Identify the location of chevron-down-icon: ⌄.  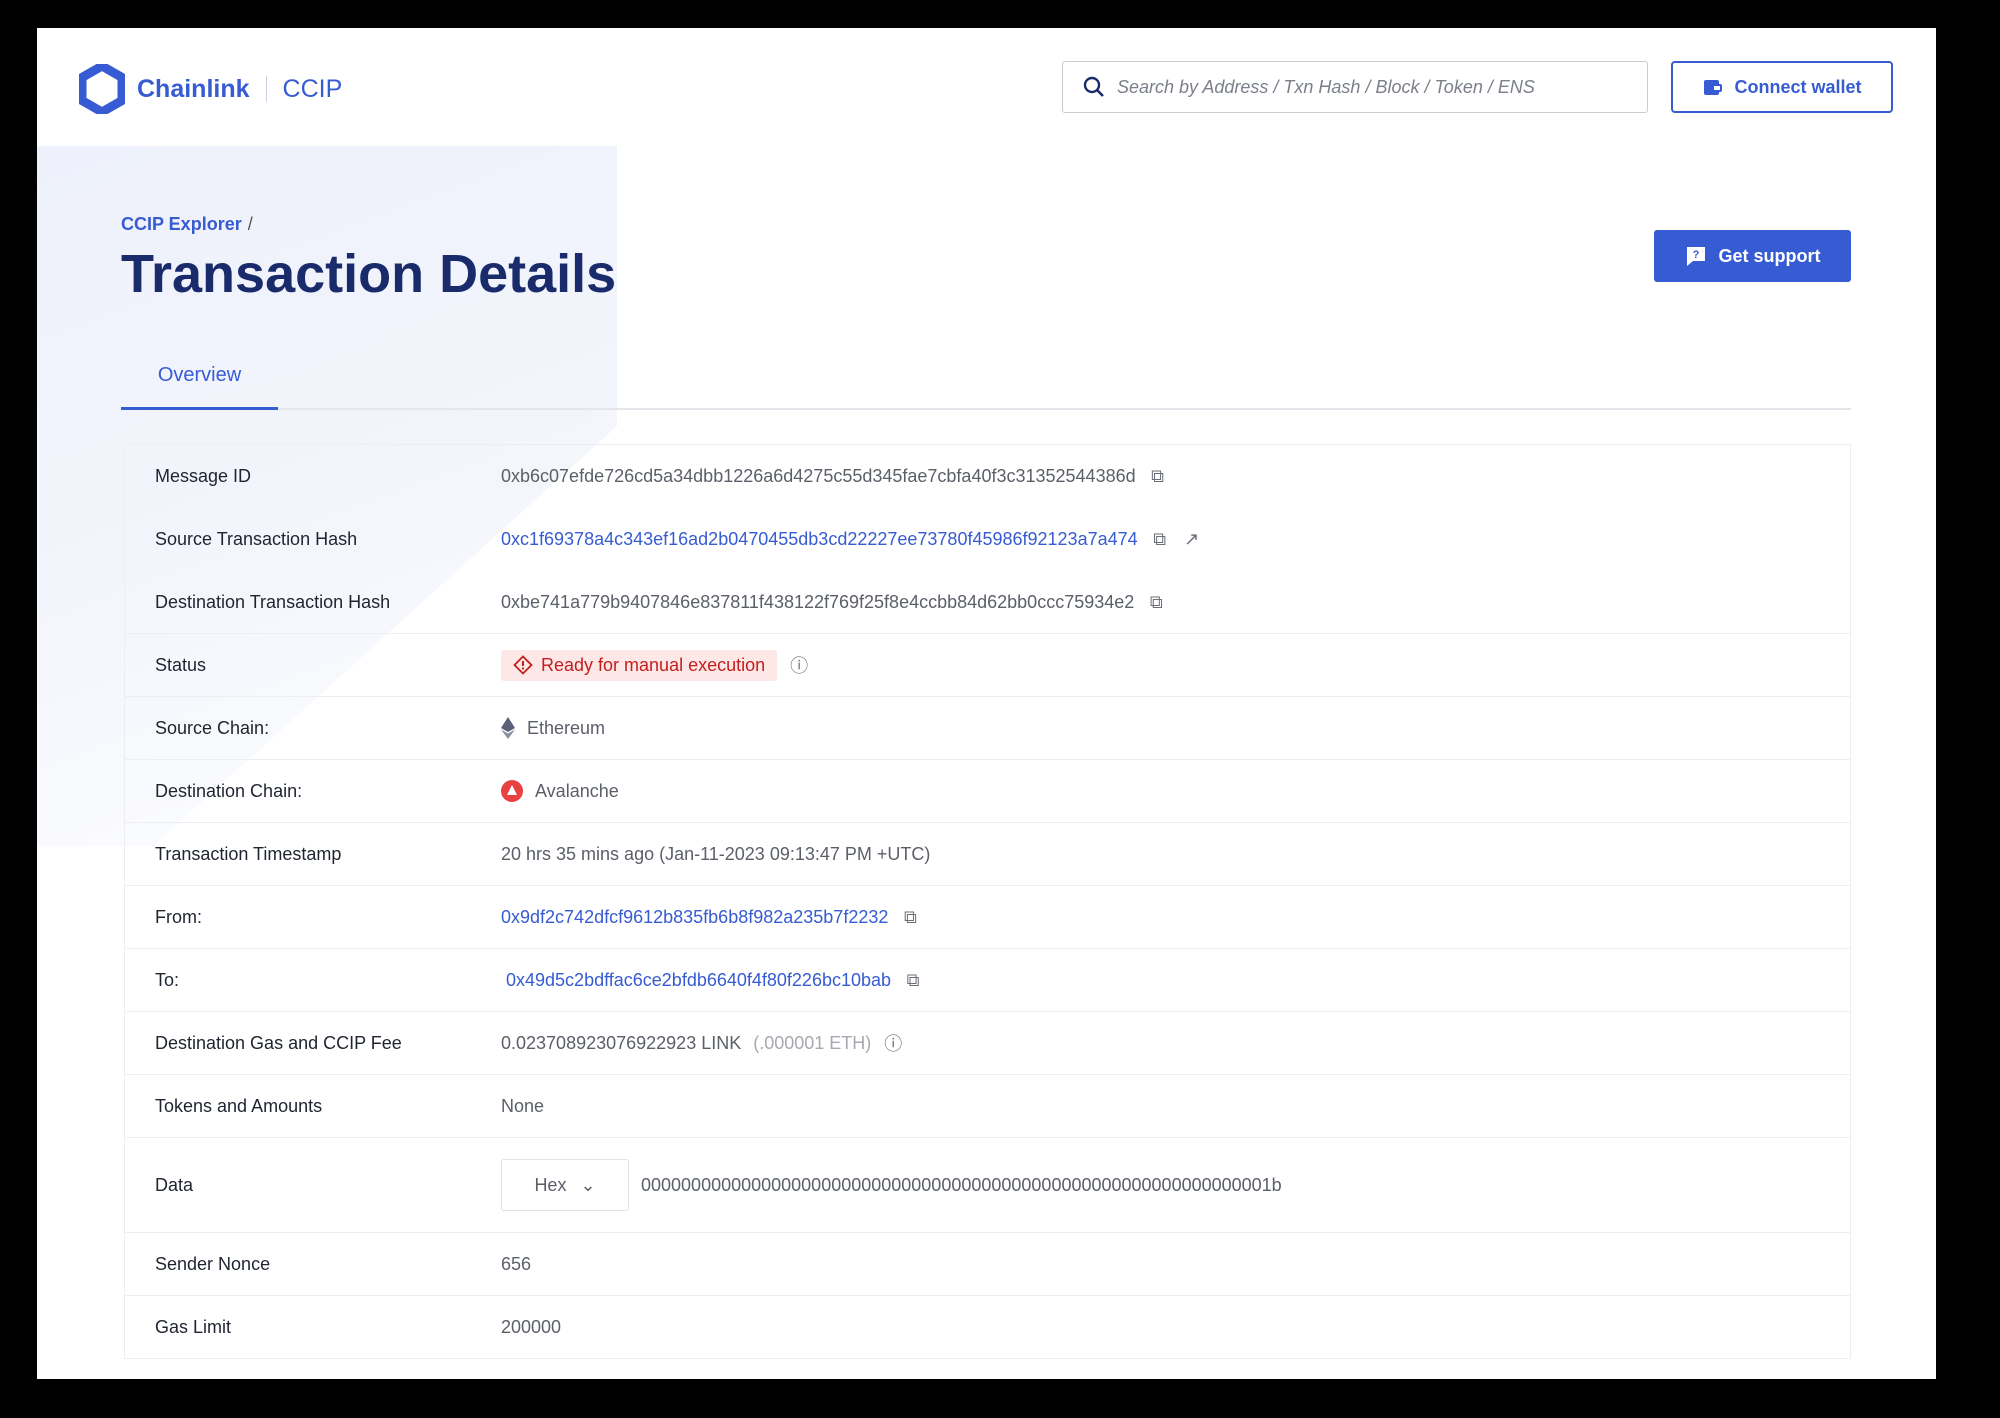
(588, 1184).